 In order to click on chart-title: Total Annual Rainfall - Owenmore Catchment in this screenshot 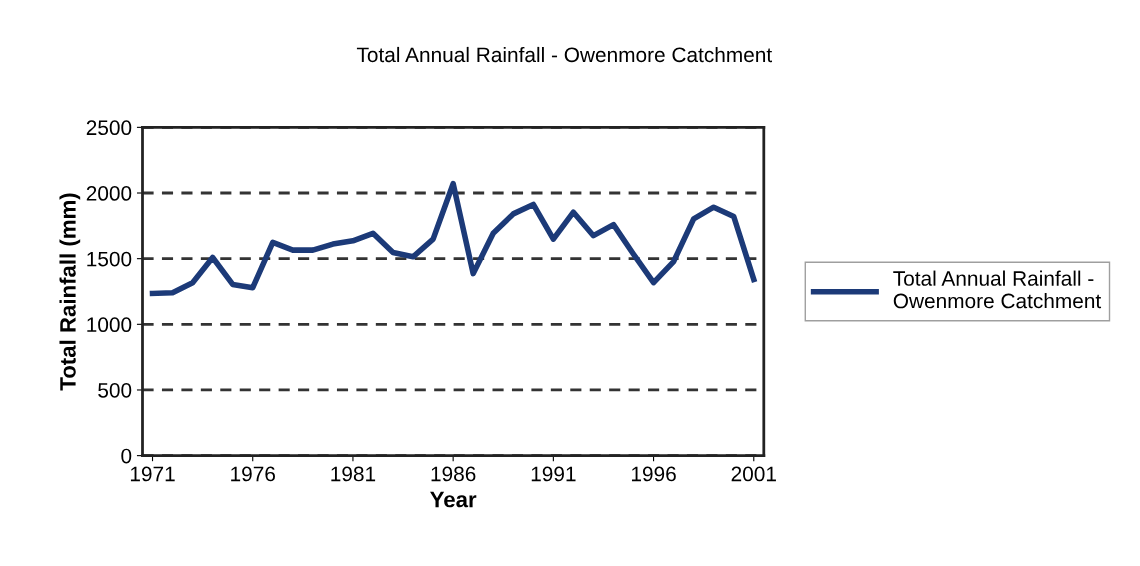, I will do `click(564, 54)`.